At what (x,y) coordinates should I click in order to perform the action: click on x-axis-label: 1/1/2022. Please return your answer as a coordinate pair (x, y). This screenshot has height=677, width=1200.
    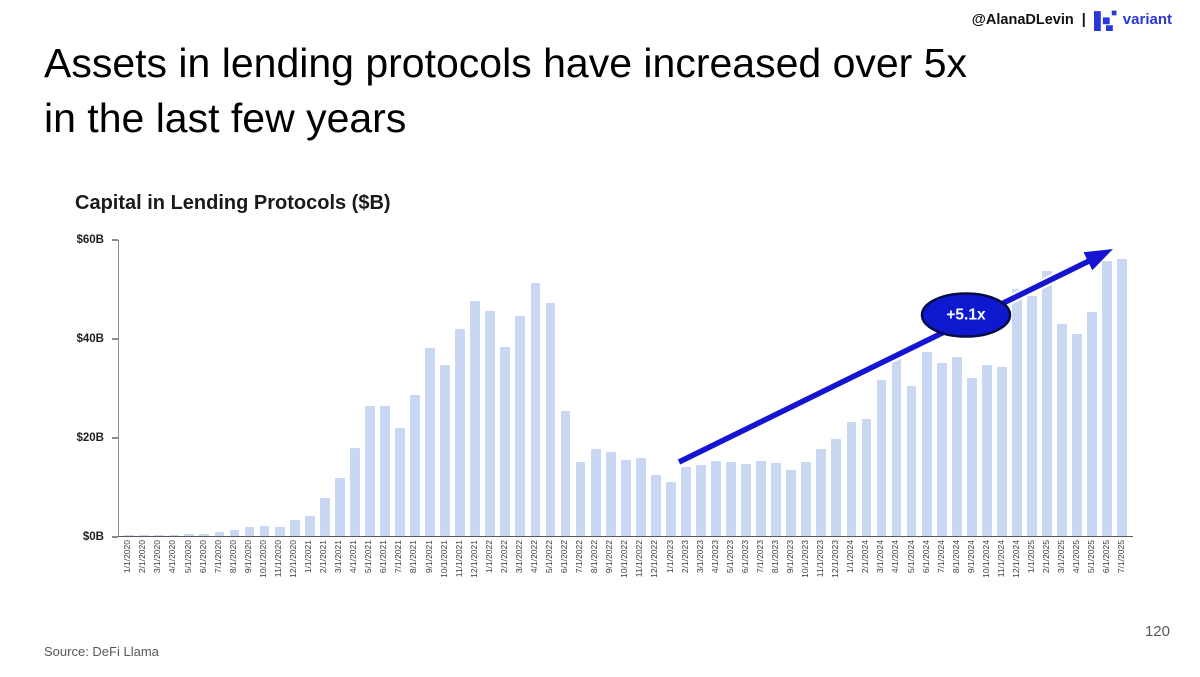
    Looking at the image, I should click on (488, 557).